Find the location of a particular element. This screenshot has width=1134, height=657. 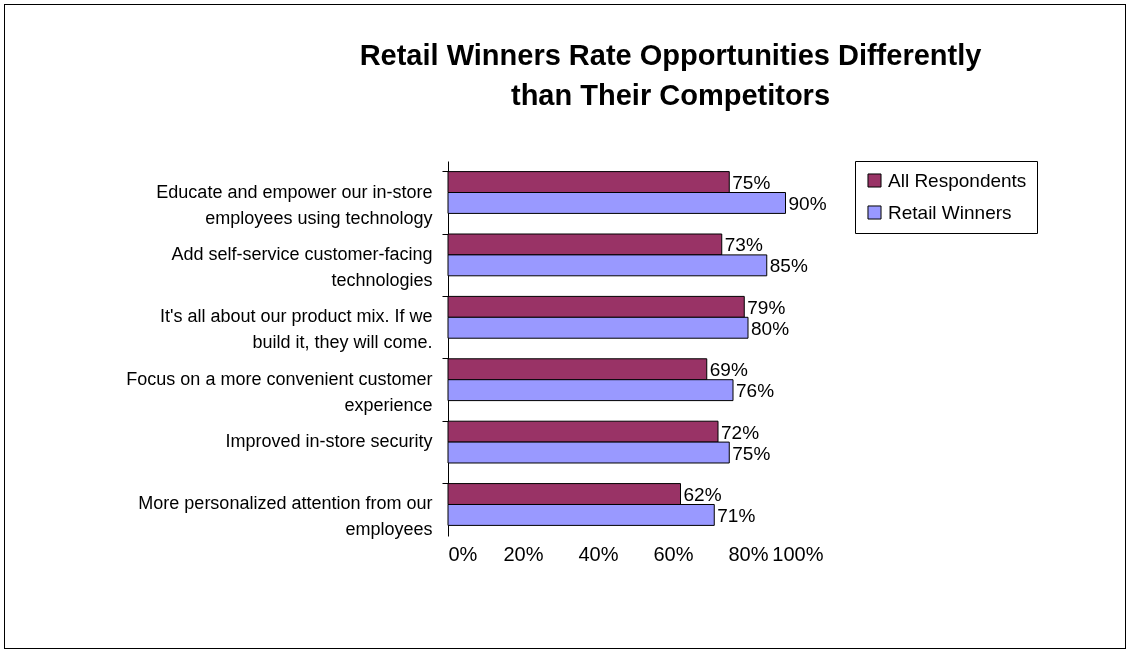

data-label: 85% is located at coordinates (788, 266).